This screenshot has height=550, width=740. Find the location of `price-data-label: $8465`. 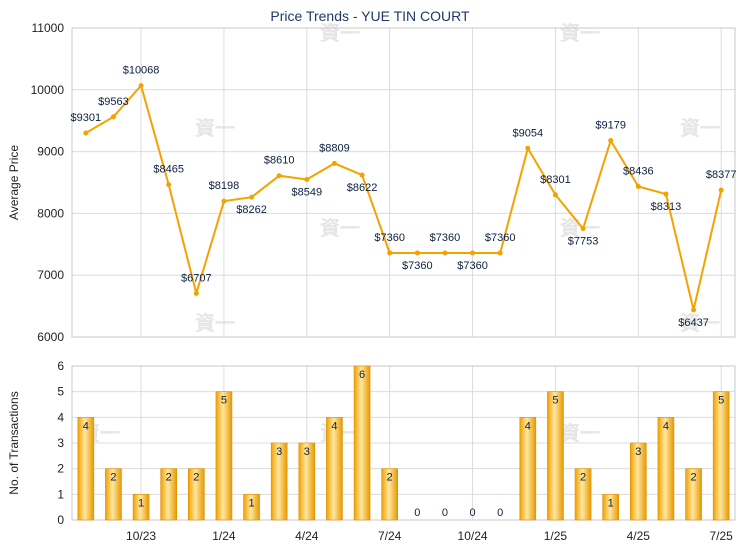

price-data-label: $8465 is located at coordinates (168, 170).